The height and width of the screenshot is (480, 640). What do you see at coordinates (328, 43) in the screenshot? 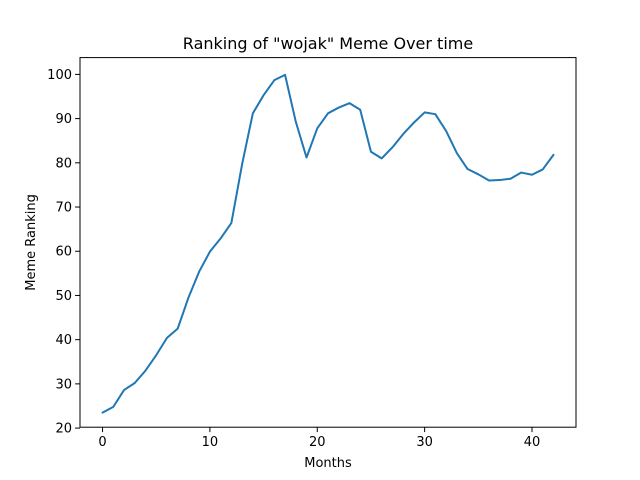
I see `chart-title: Ranking of "wojak" Meme Over time` at bounding box center [328, 43].